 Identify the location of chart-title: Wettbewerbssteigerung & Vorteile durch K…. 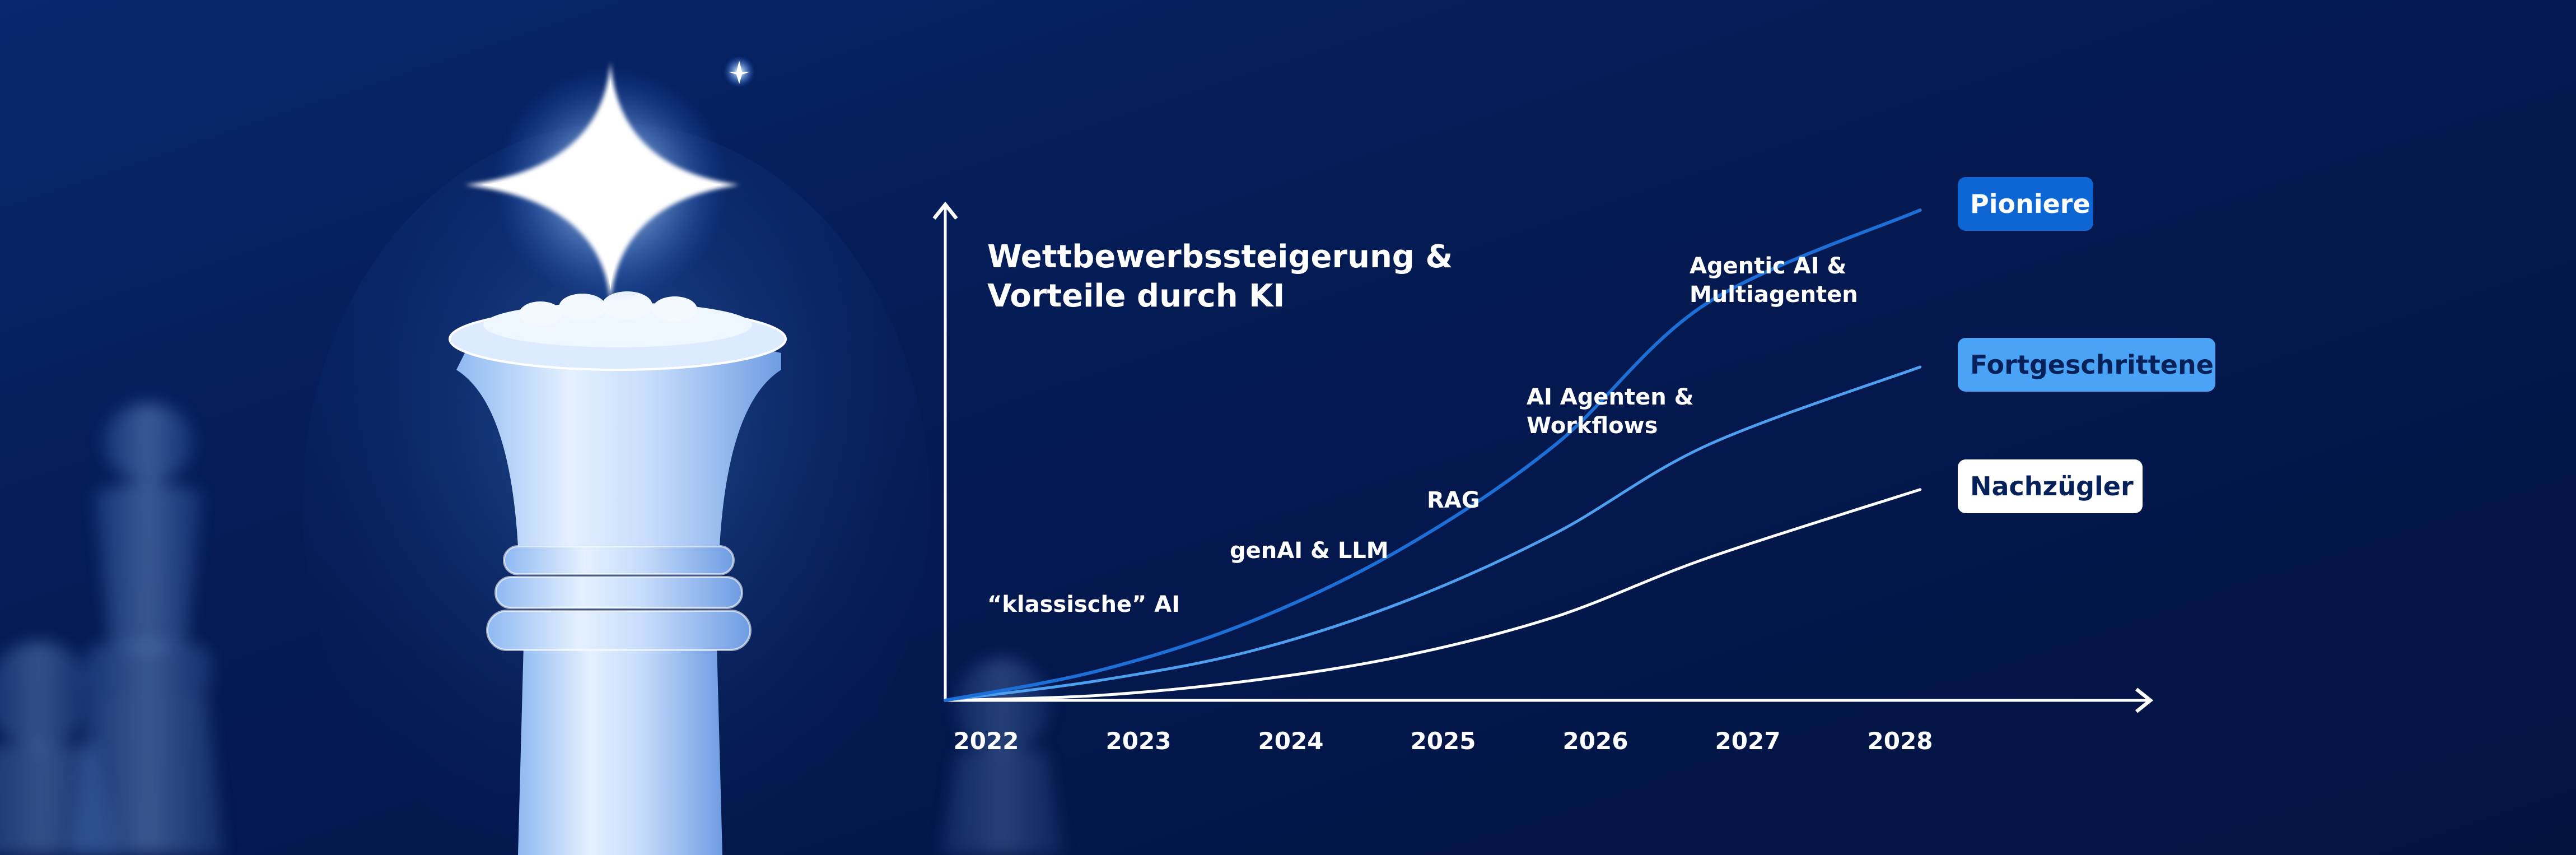
(1226, 276).